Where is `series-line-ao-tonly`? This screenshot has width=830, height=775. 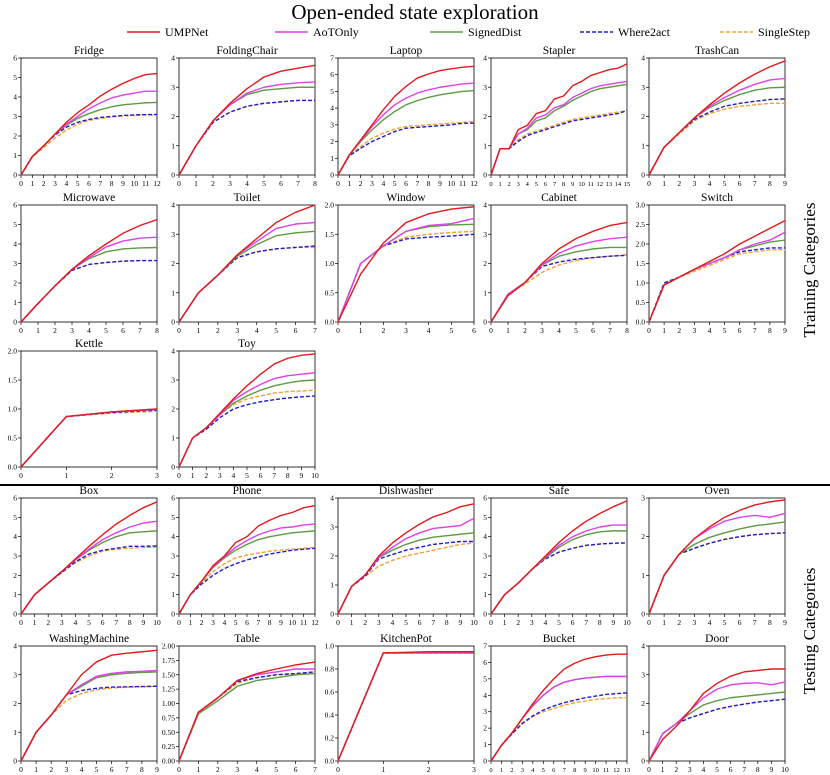
series-line-ao-tonly is located at coordinates (717, 277).